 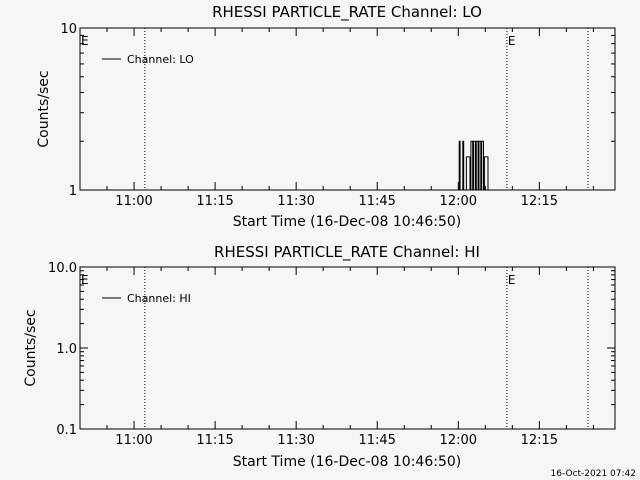 I want to click on y-tick-label: 10.0, so click(x=62, y=268).